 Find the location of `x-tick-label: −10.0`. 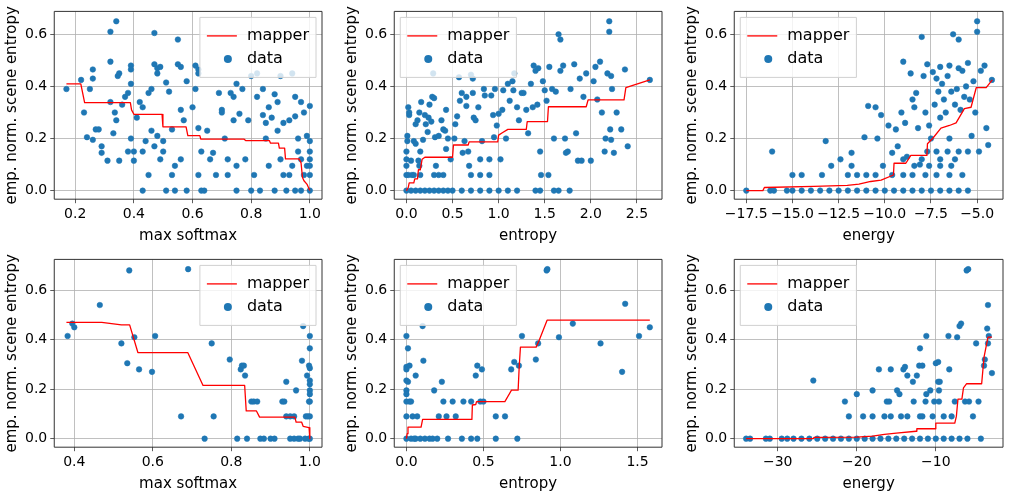

x-tick-label: −10.0 is located at coordinates (885, 213).